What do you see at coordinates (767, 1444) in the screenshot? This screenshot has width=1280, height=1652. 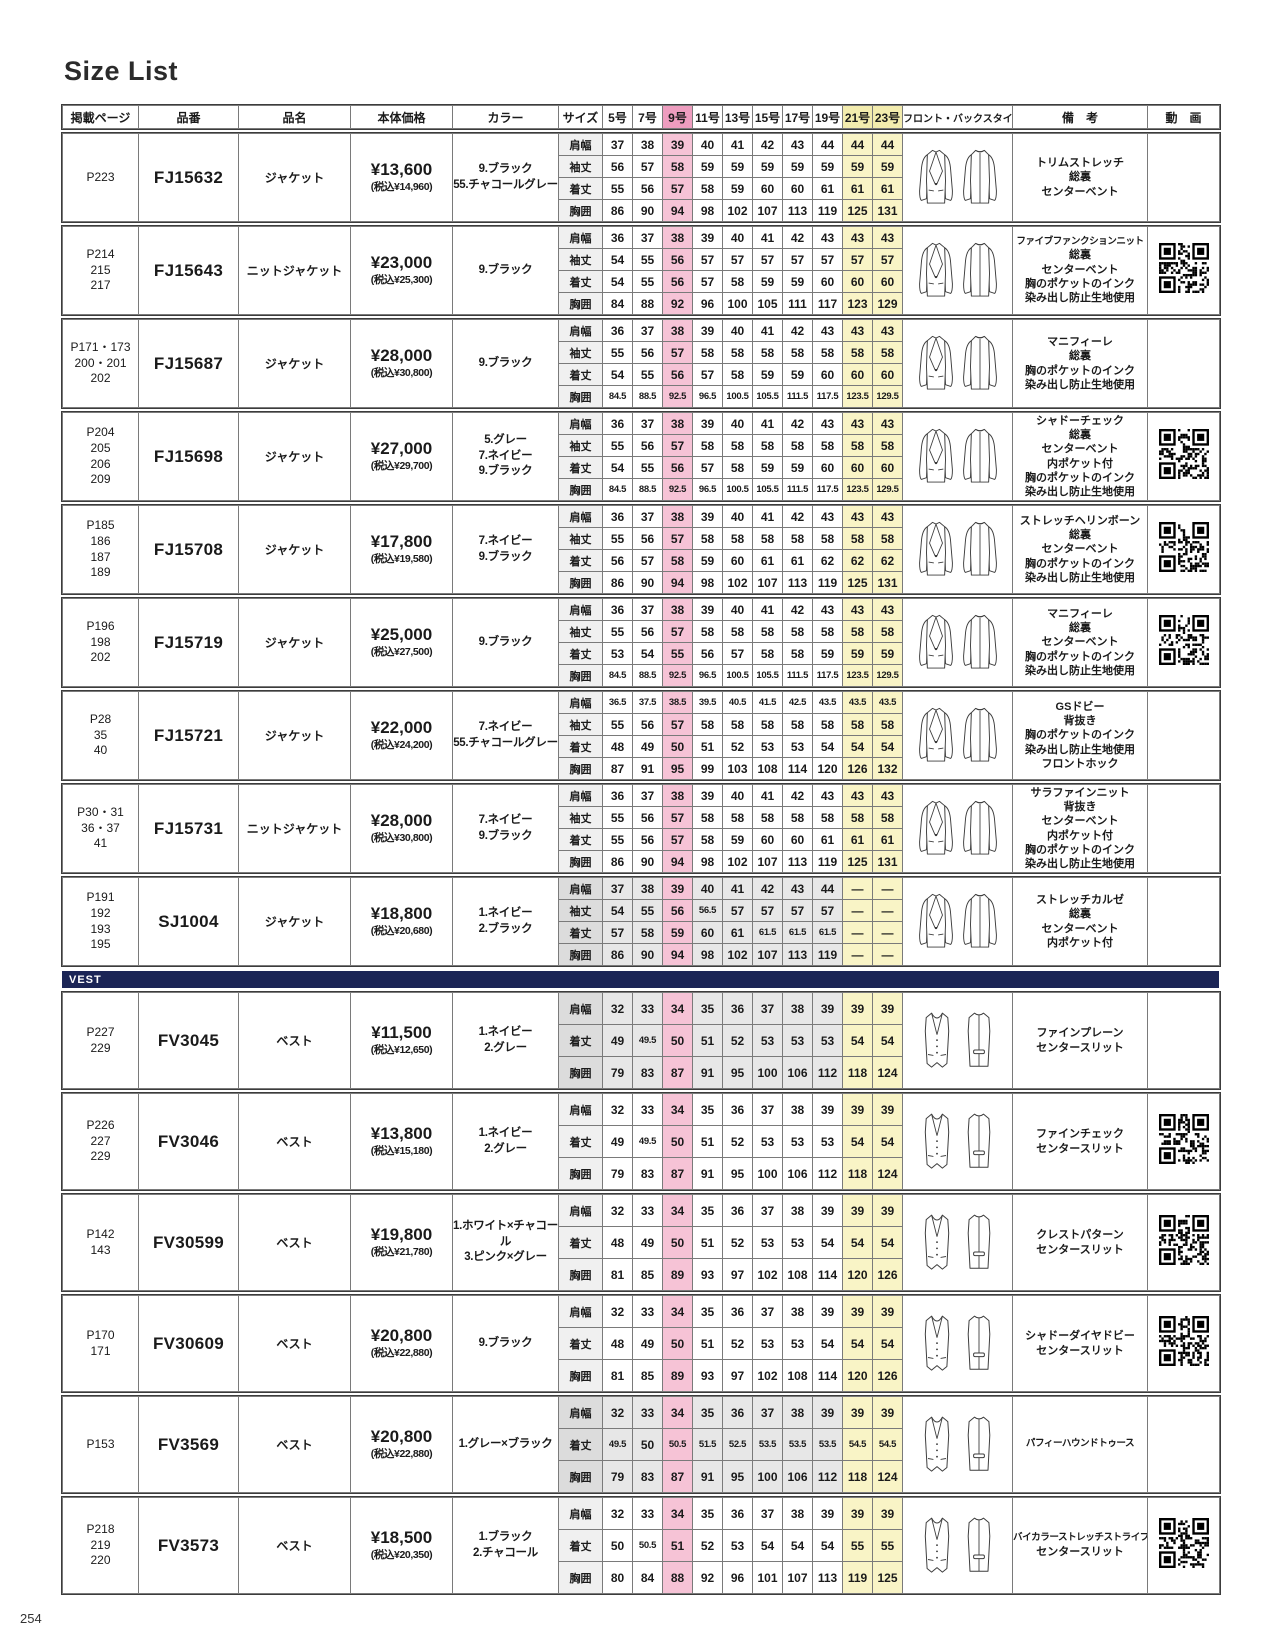 I see `measurement-value-body-length-15号: 53.5` at bounding box center [767, 1444].